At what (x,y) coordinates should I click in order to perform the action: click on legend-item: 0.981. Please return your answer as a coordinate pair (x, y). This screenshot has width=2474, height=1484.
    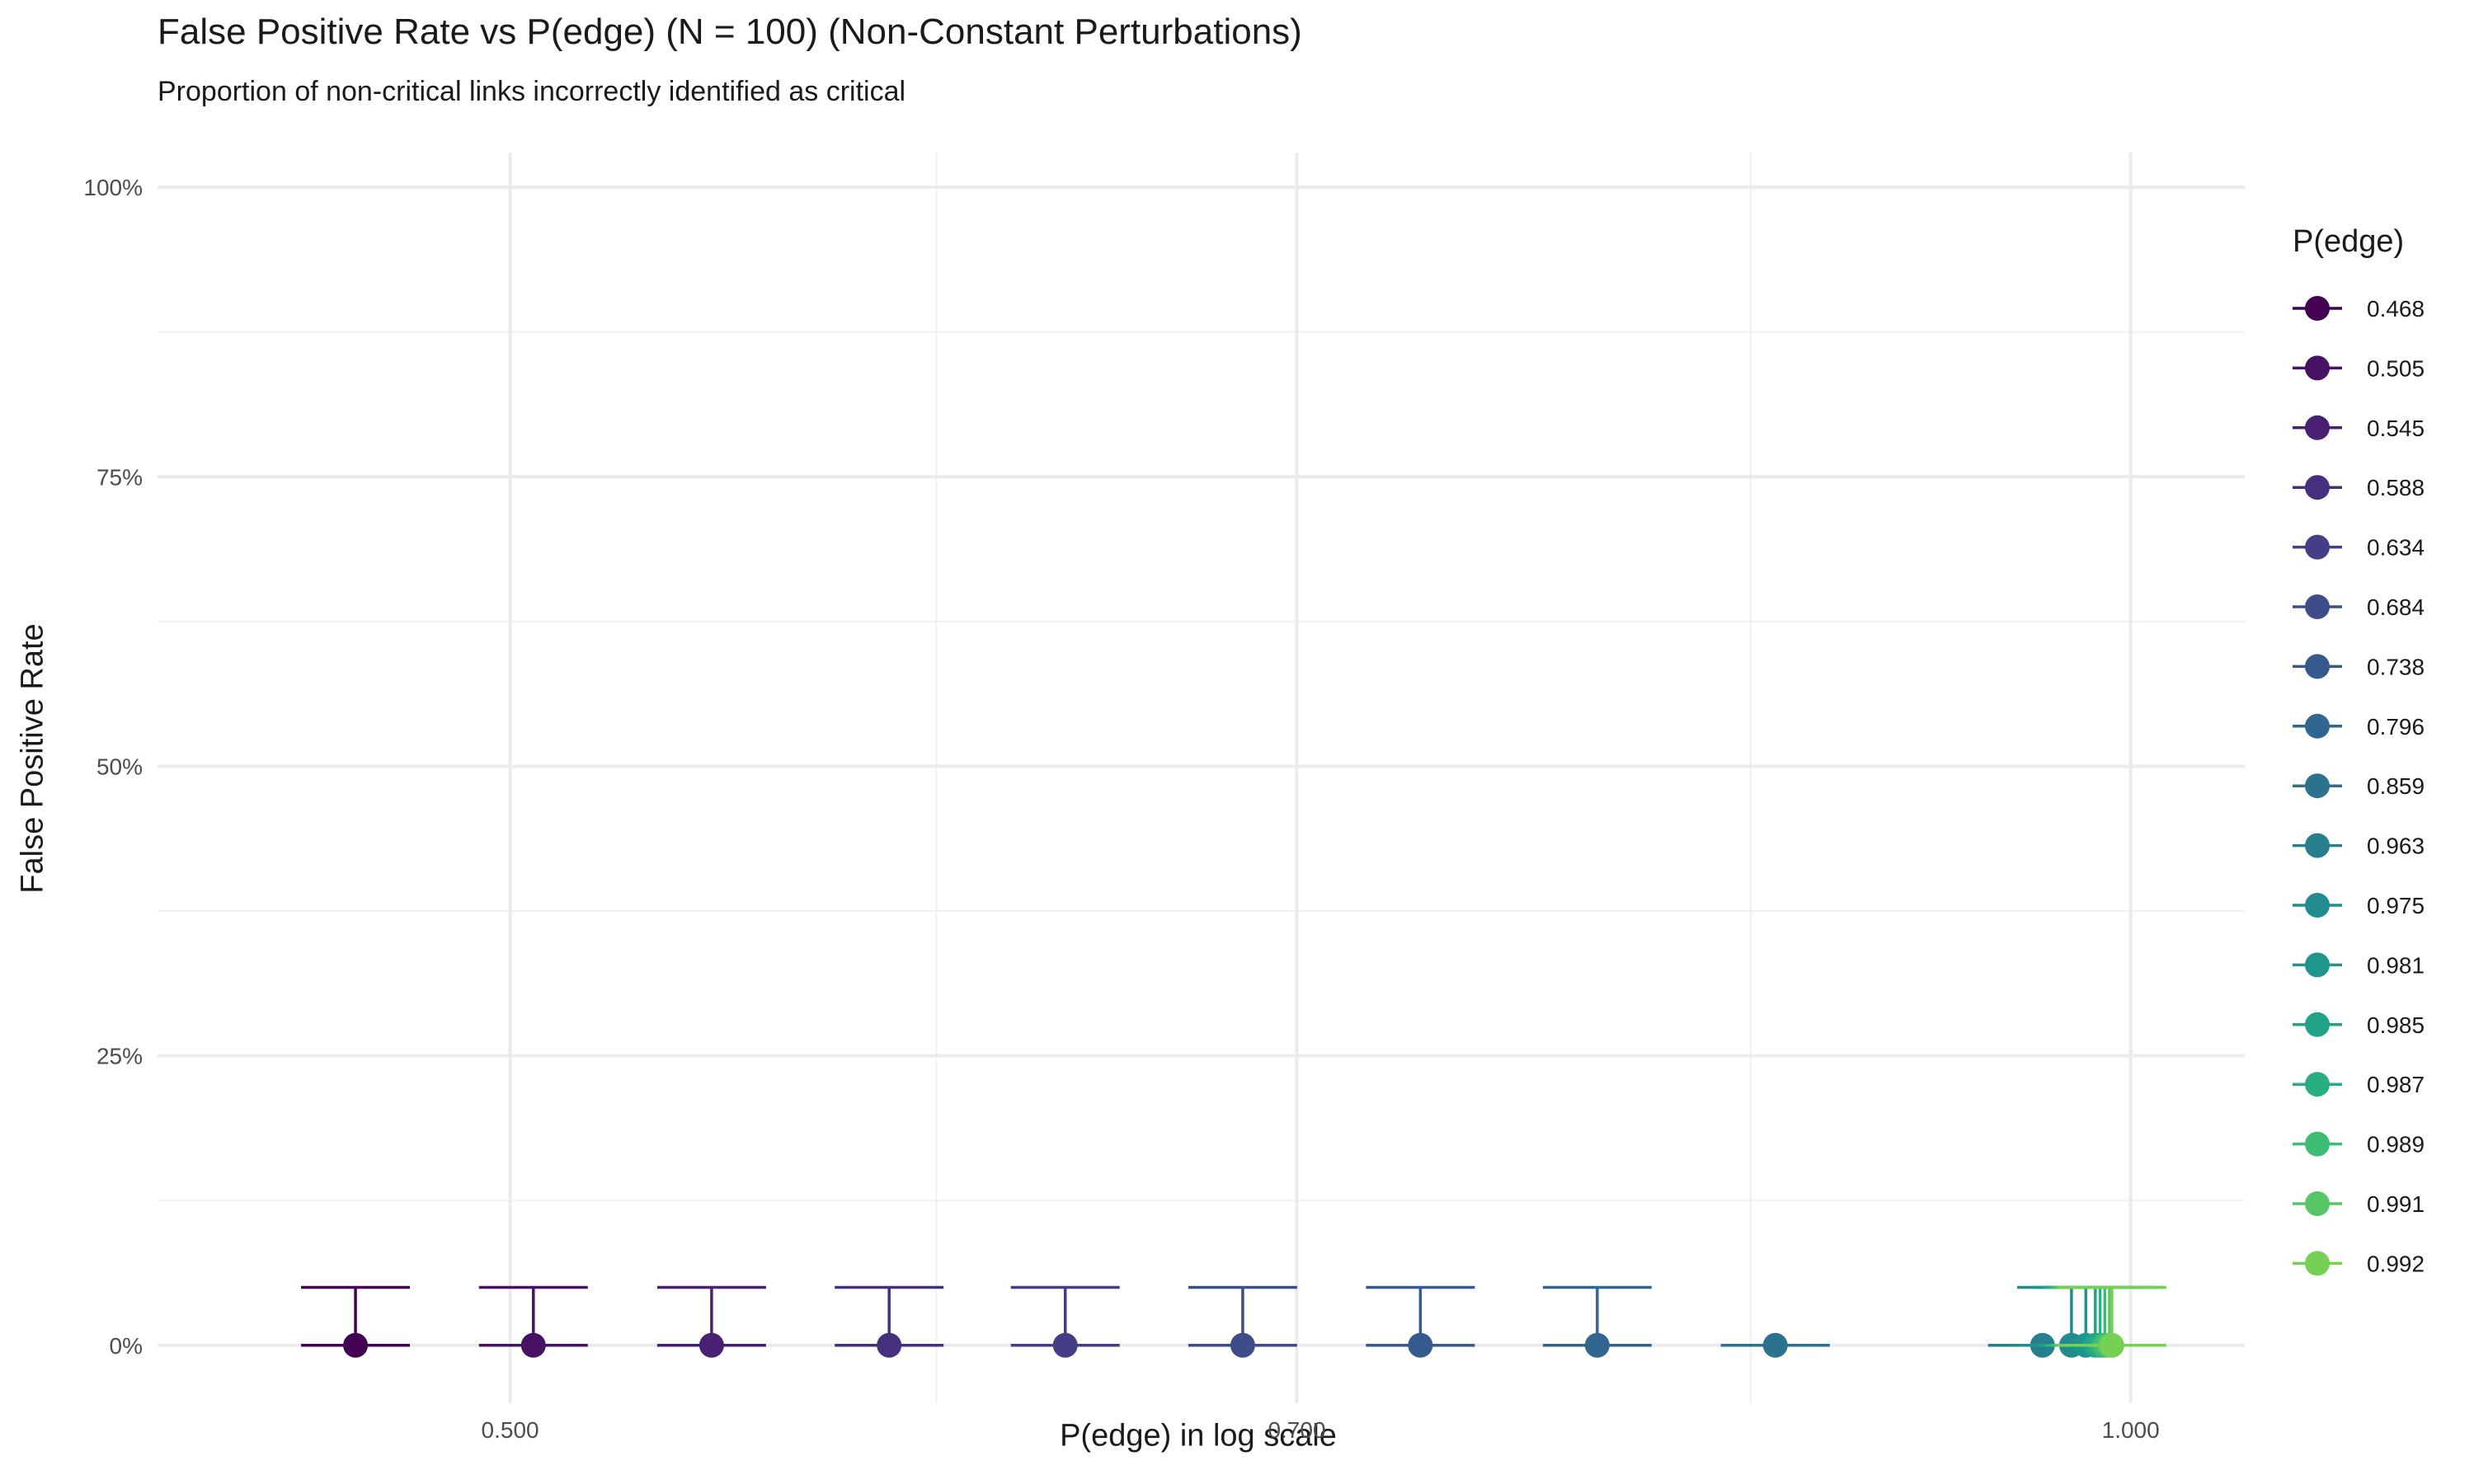
    Looking at the image, I should click on (2359, 965).